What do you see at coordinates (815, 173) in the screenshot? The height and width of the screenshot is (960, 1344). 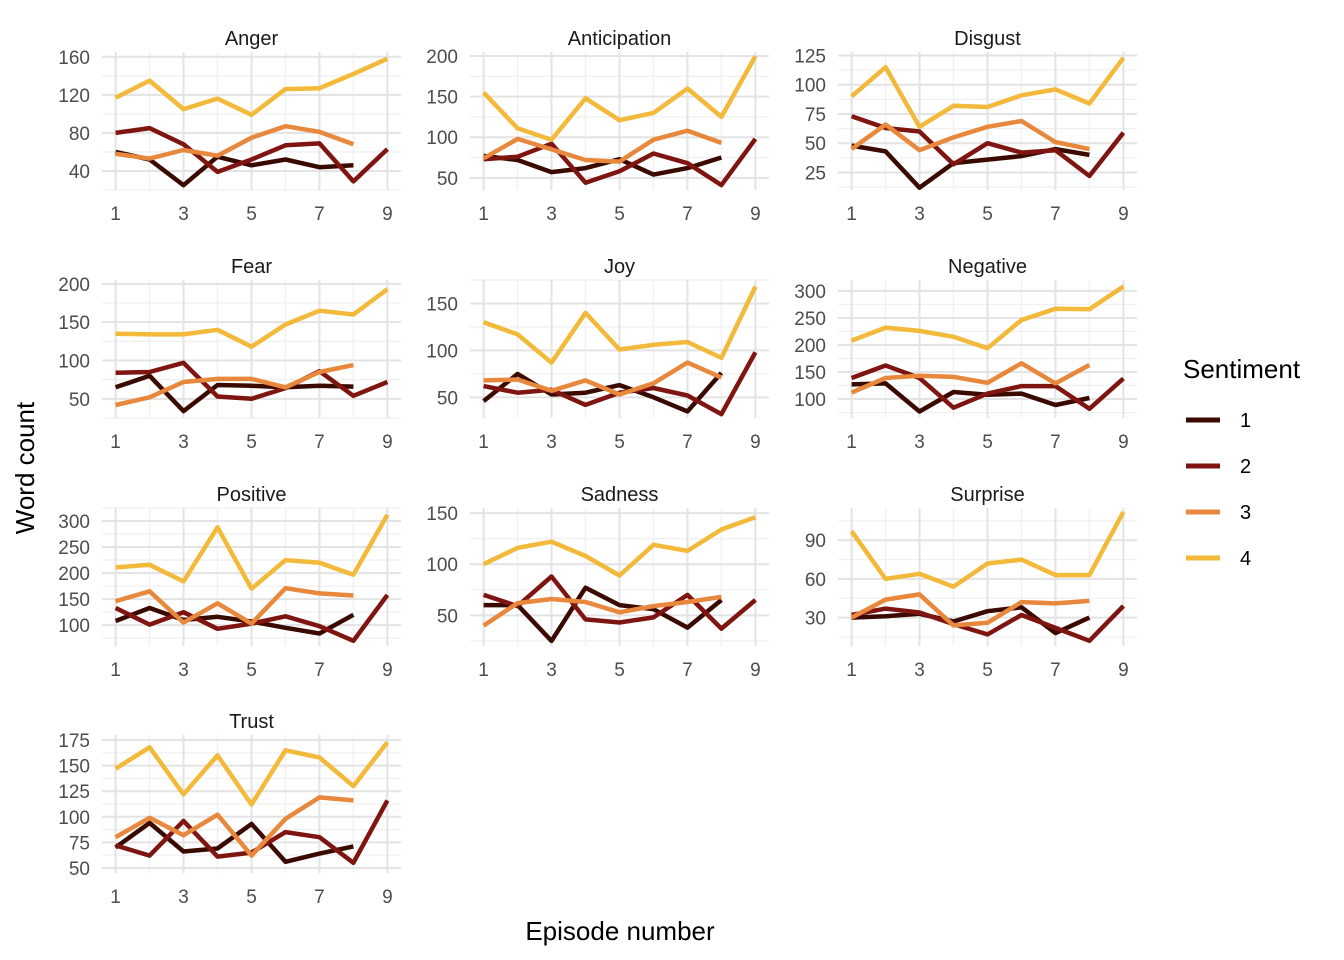 I see `y-tick-label: 25` at bounding box center [815, 173].